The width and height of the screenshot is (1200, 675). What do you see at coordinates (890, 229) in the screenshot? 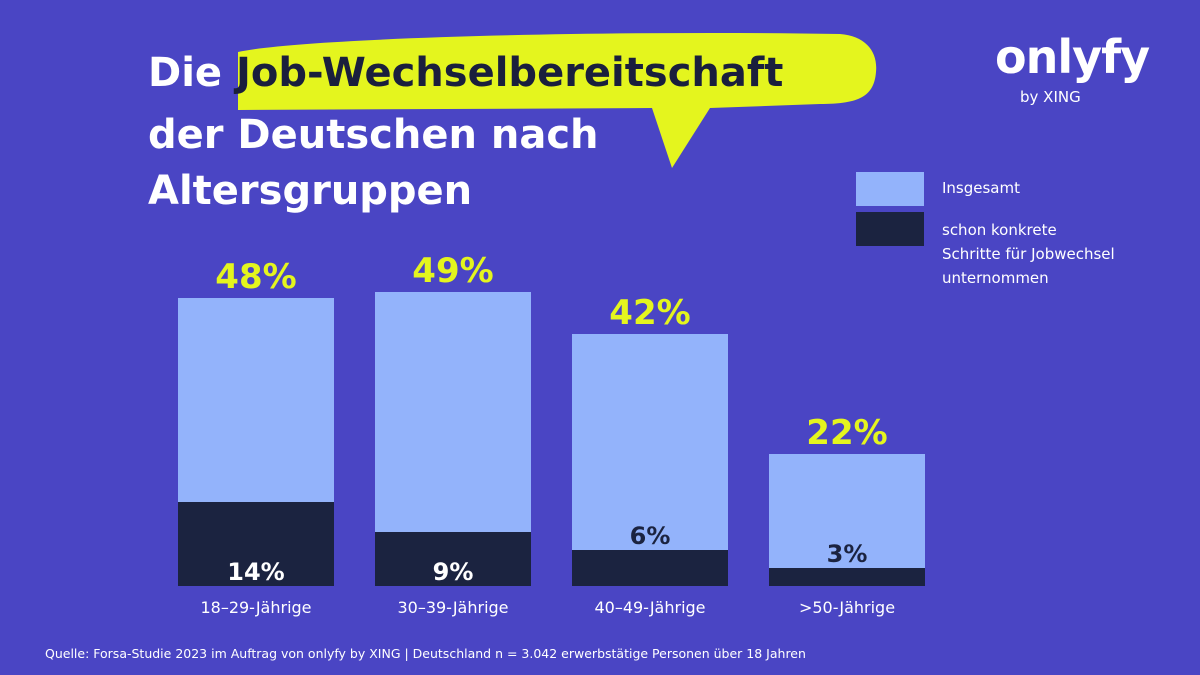
I see `legend-swatch-concrete` at bounding box center [890, 229].